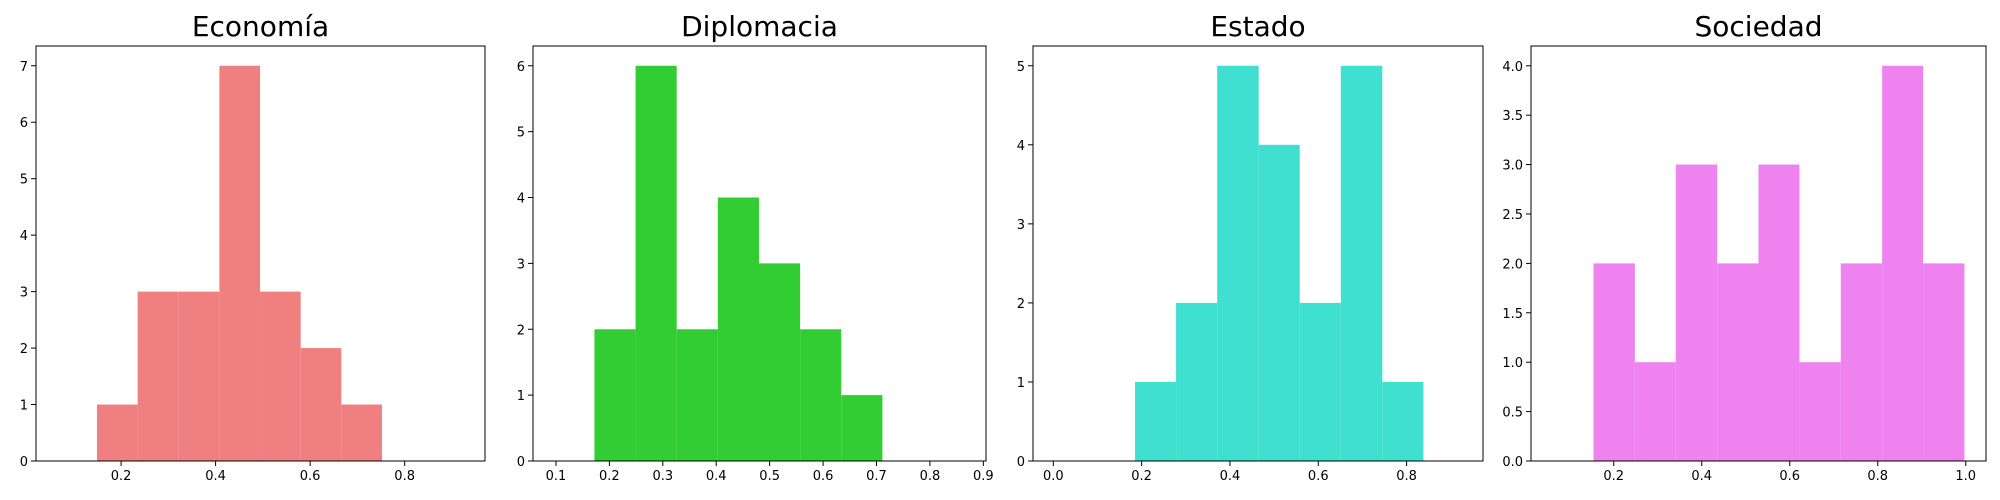 This screenshot has height=500, width=2000. I want to click on y-tick-label: 7, so click(24, 67).